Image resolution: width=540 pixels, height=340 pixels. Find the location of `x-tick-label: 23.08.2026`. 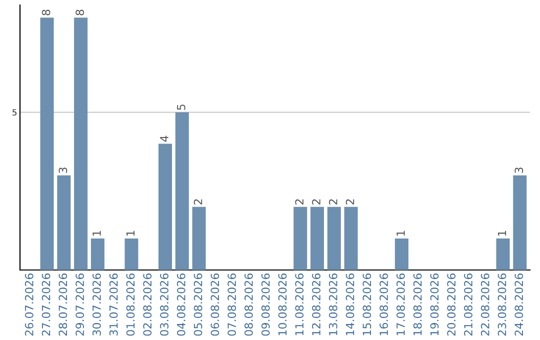

x-tick-label: 23.08.2026 is located at coordinates (502, 304).